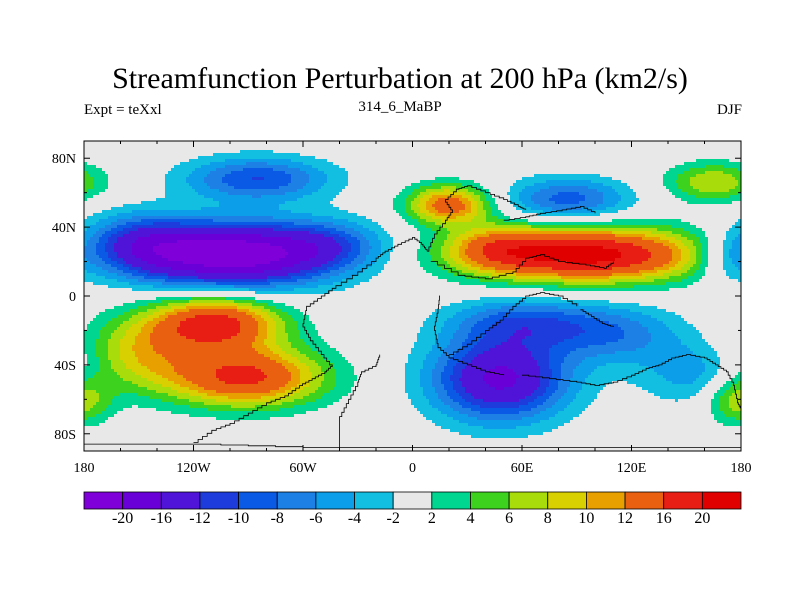 The height and width of the screenshot is (600, 800). Describe the element at coordinates (199, 519) in the screenshot. I see `colorbar-label: -12` at that location.